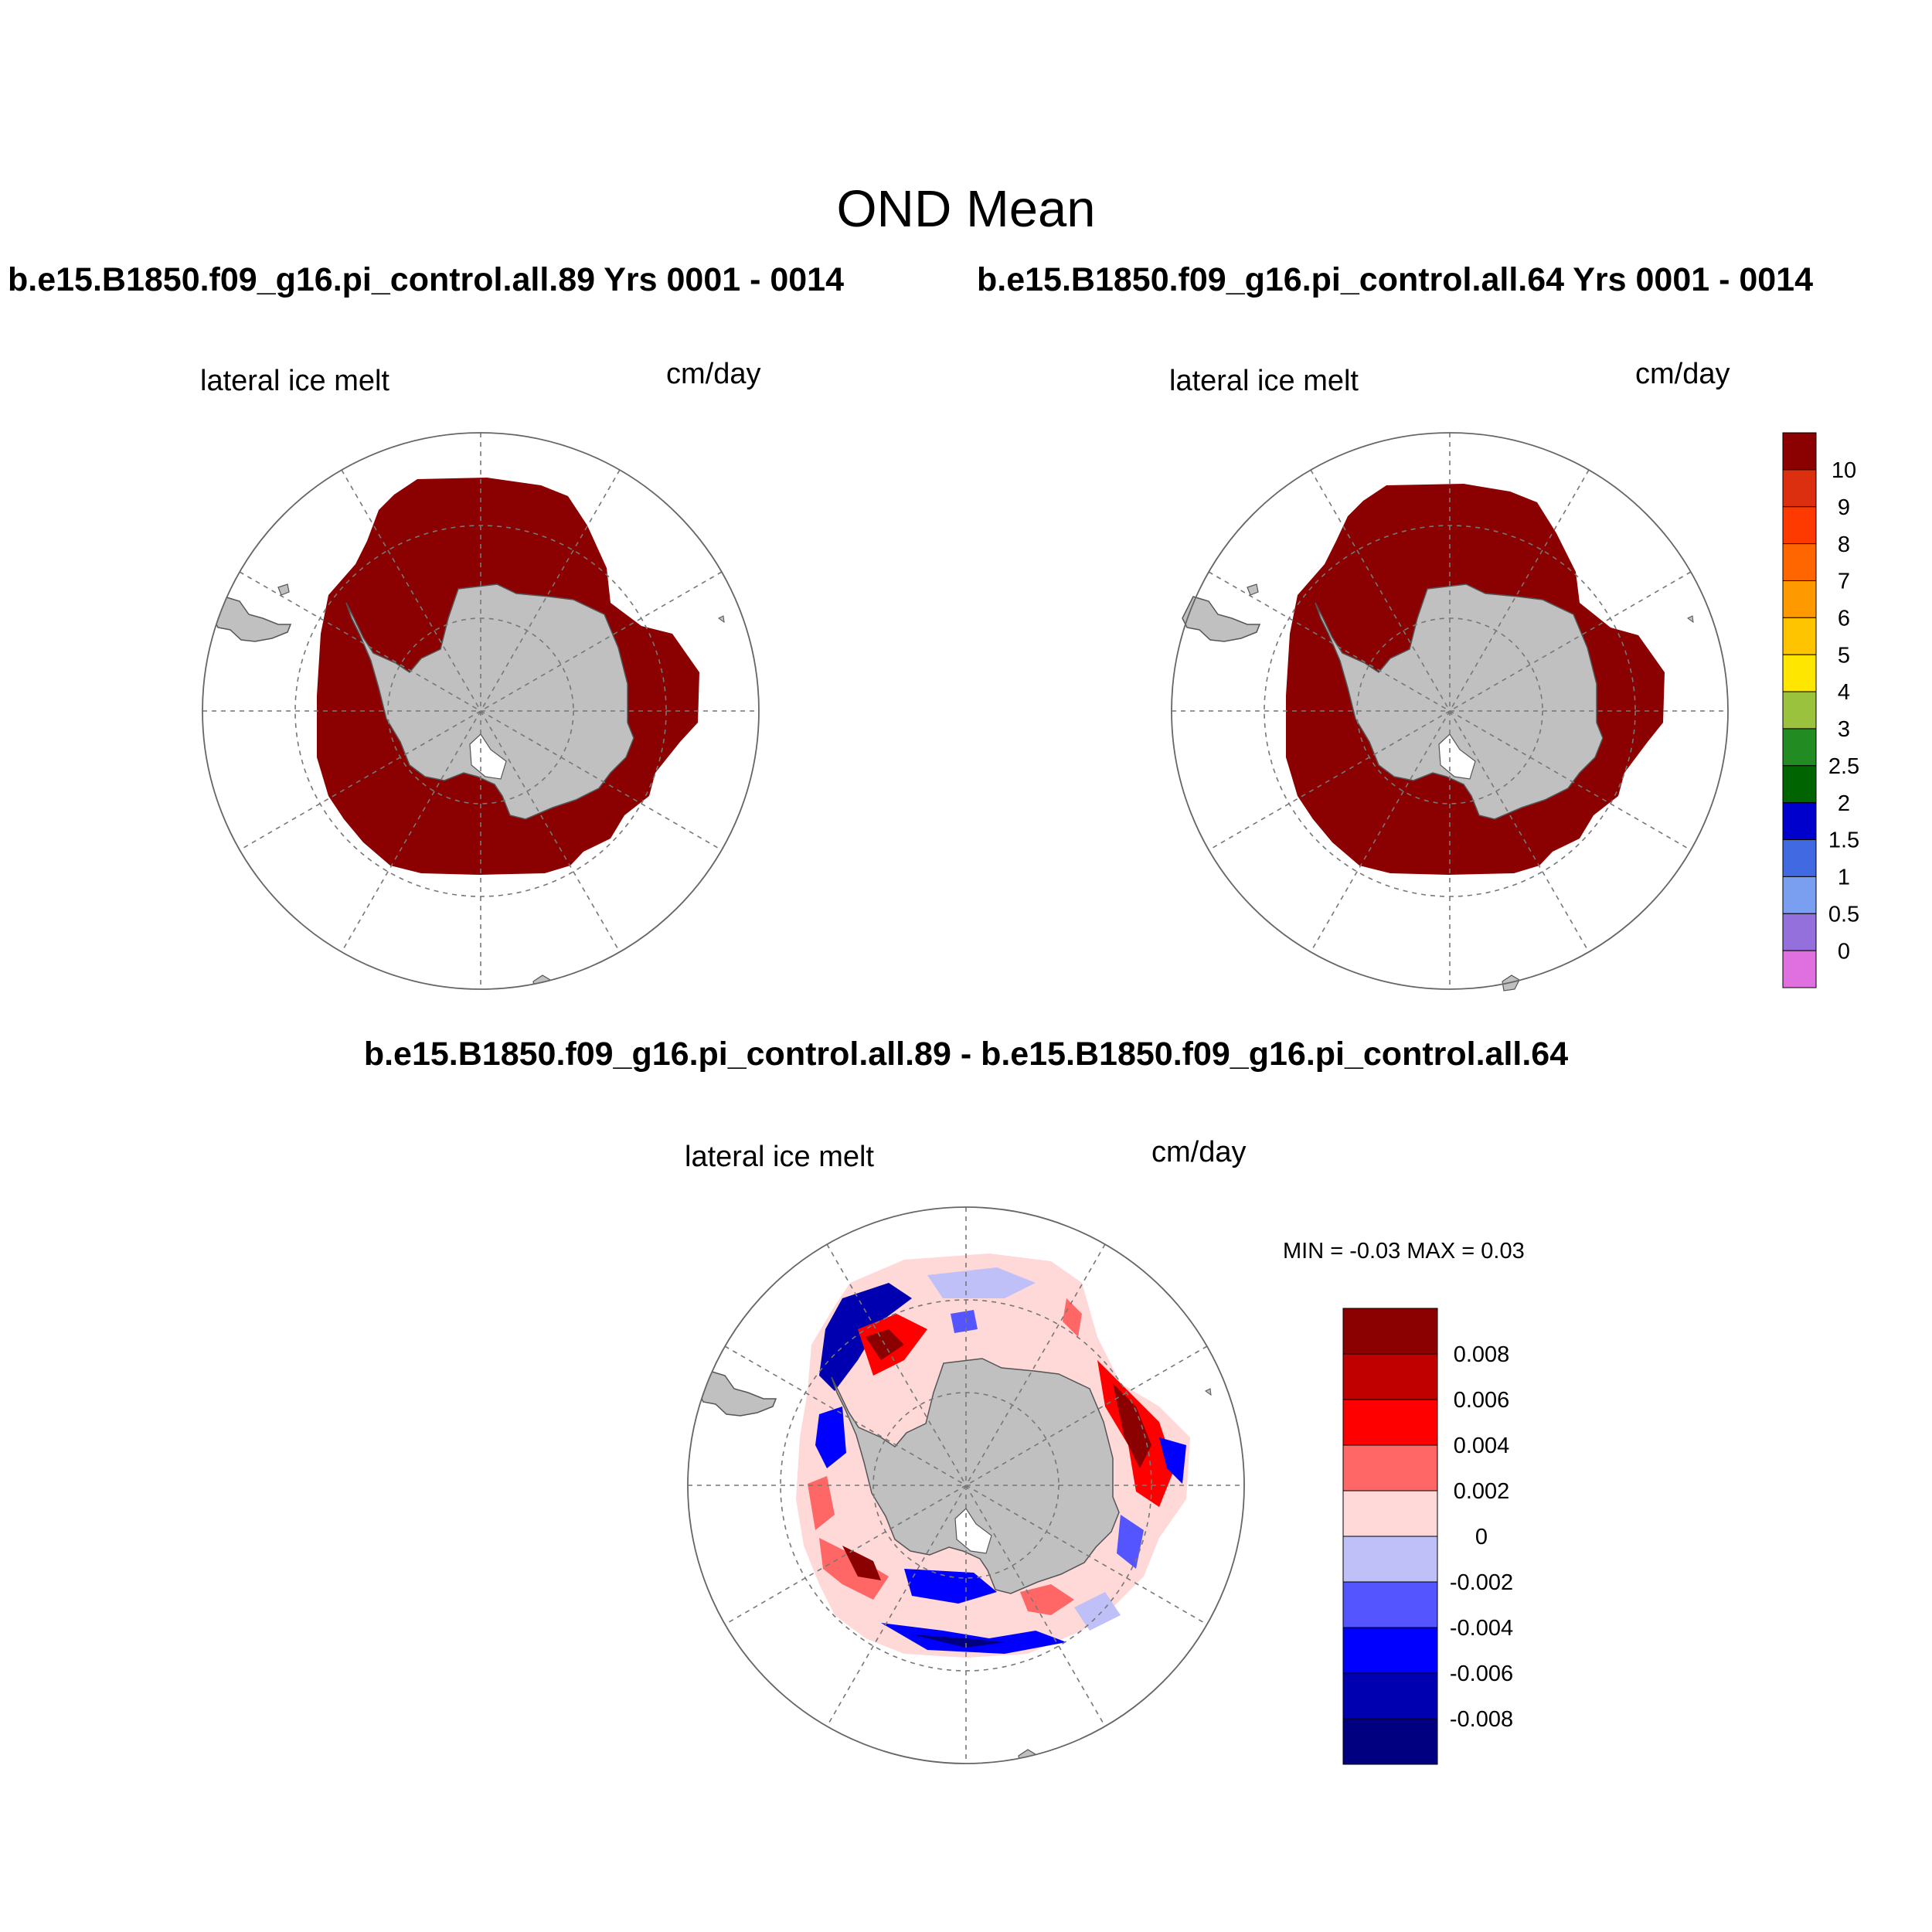  I want to click on left-island-east-land, so click(721, 620).